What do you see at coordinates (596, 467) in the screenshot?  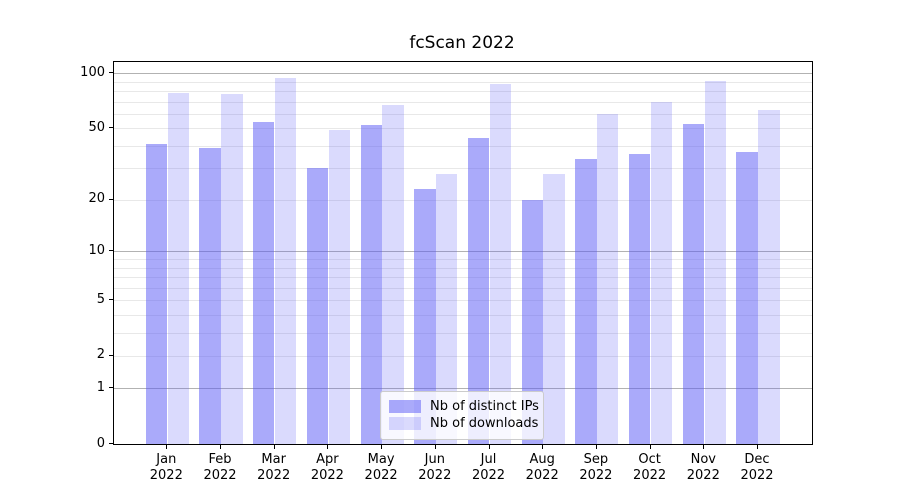 I see `xtick-label-sep: Sep 2022` at bounding box center [596, 467].